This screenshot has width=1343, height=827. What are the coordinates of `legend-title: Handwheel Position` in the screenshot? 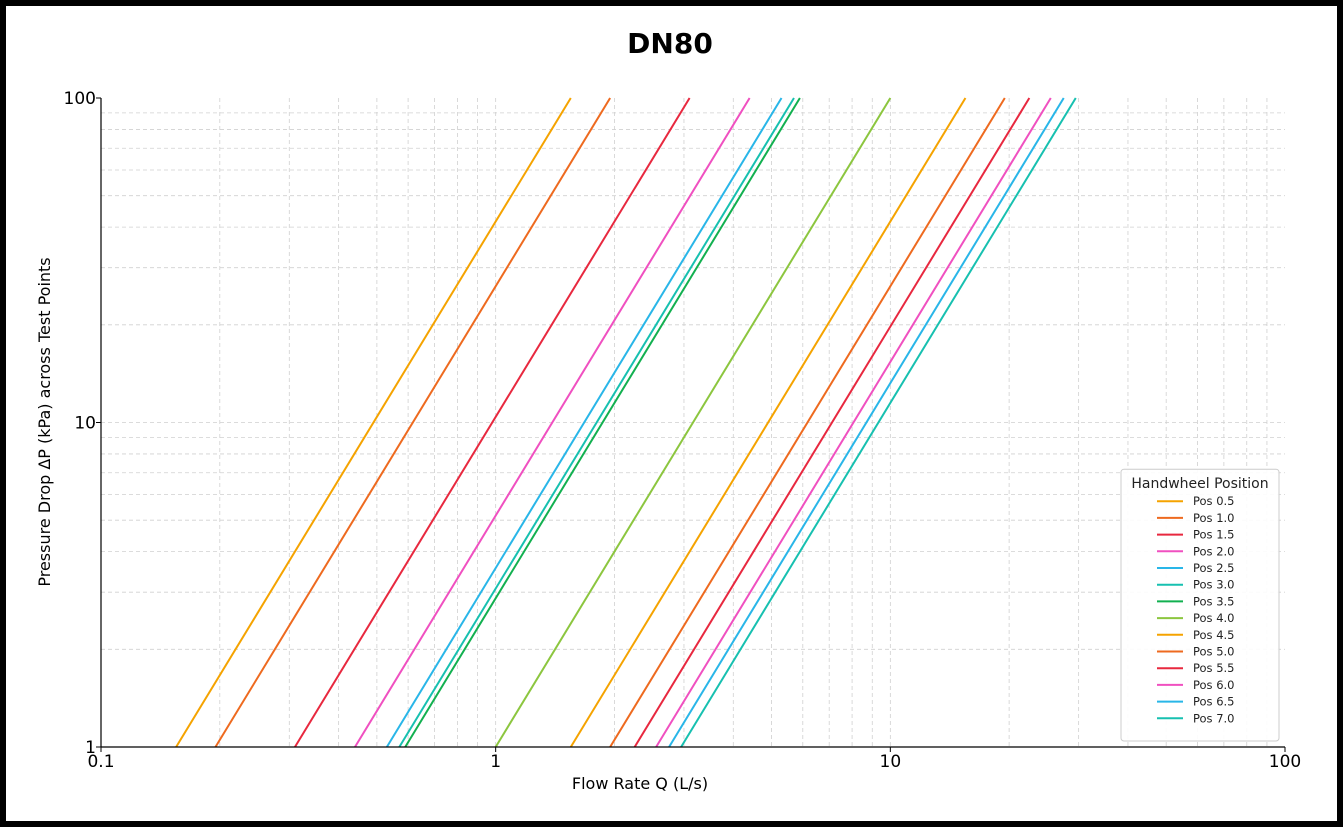 It's located at (1199, 484).